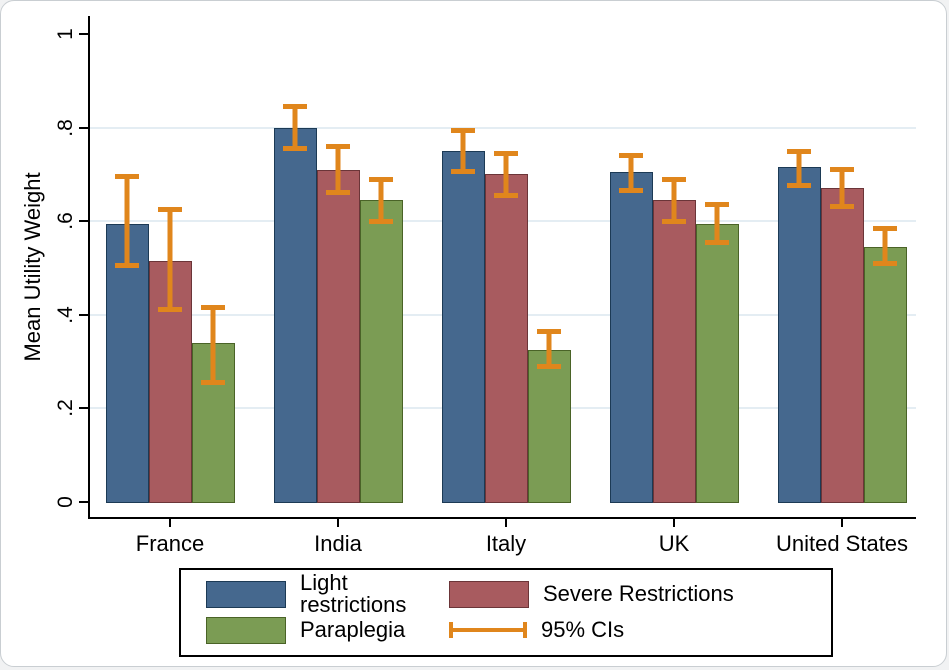 The width and height of the screenshot is (949, 670). Describe the element at coordinates (842, 345) in the screenshot. I see `bar-united-states-severe-restrictions` at that location.